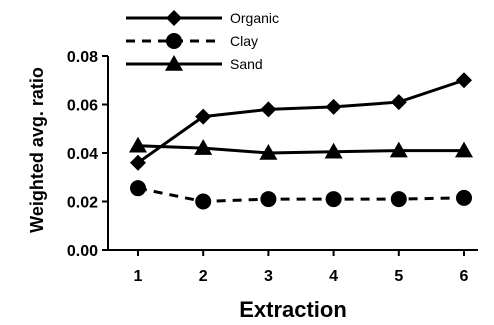 The height and width of the screenshot is (325, 494). I want to click on legend: Organic Clay Sand, so click(202, 41).